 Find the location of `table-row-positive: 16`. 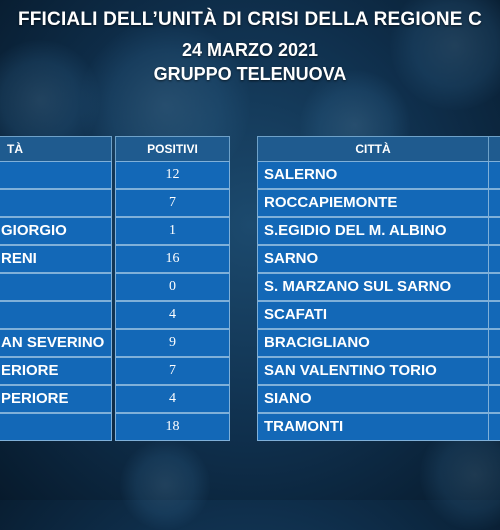

table-row-positive: 16 is located at coordinates (172, 259).